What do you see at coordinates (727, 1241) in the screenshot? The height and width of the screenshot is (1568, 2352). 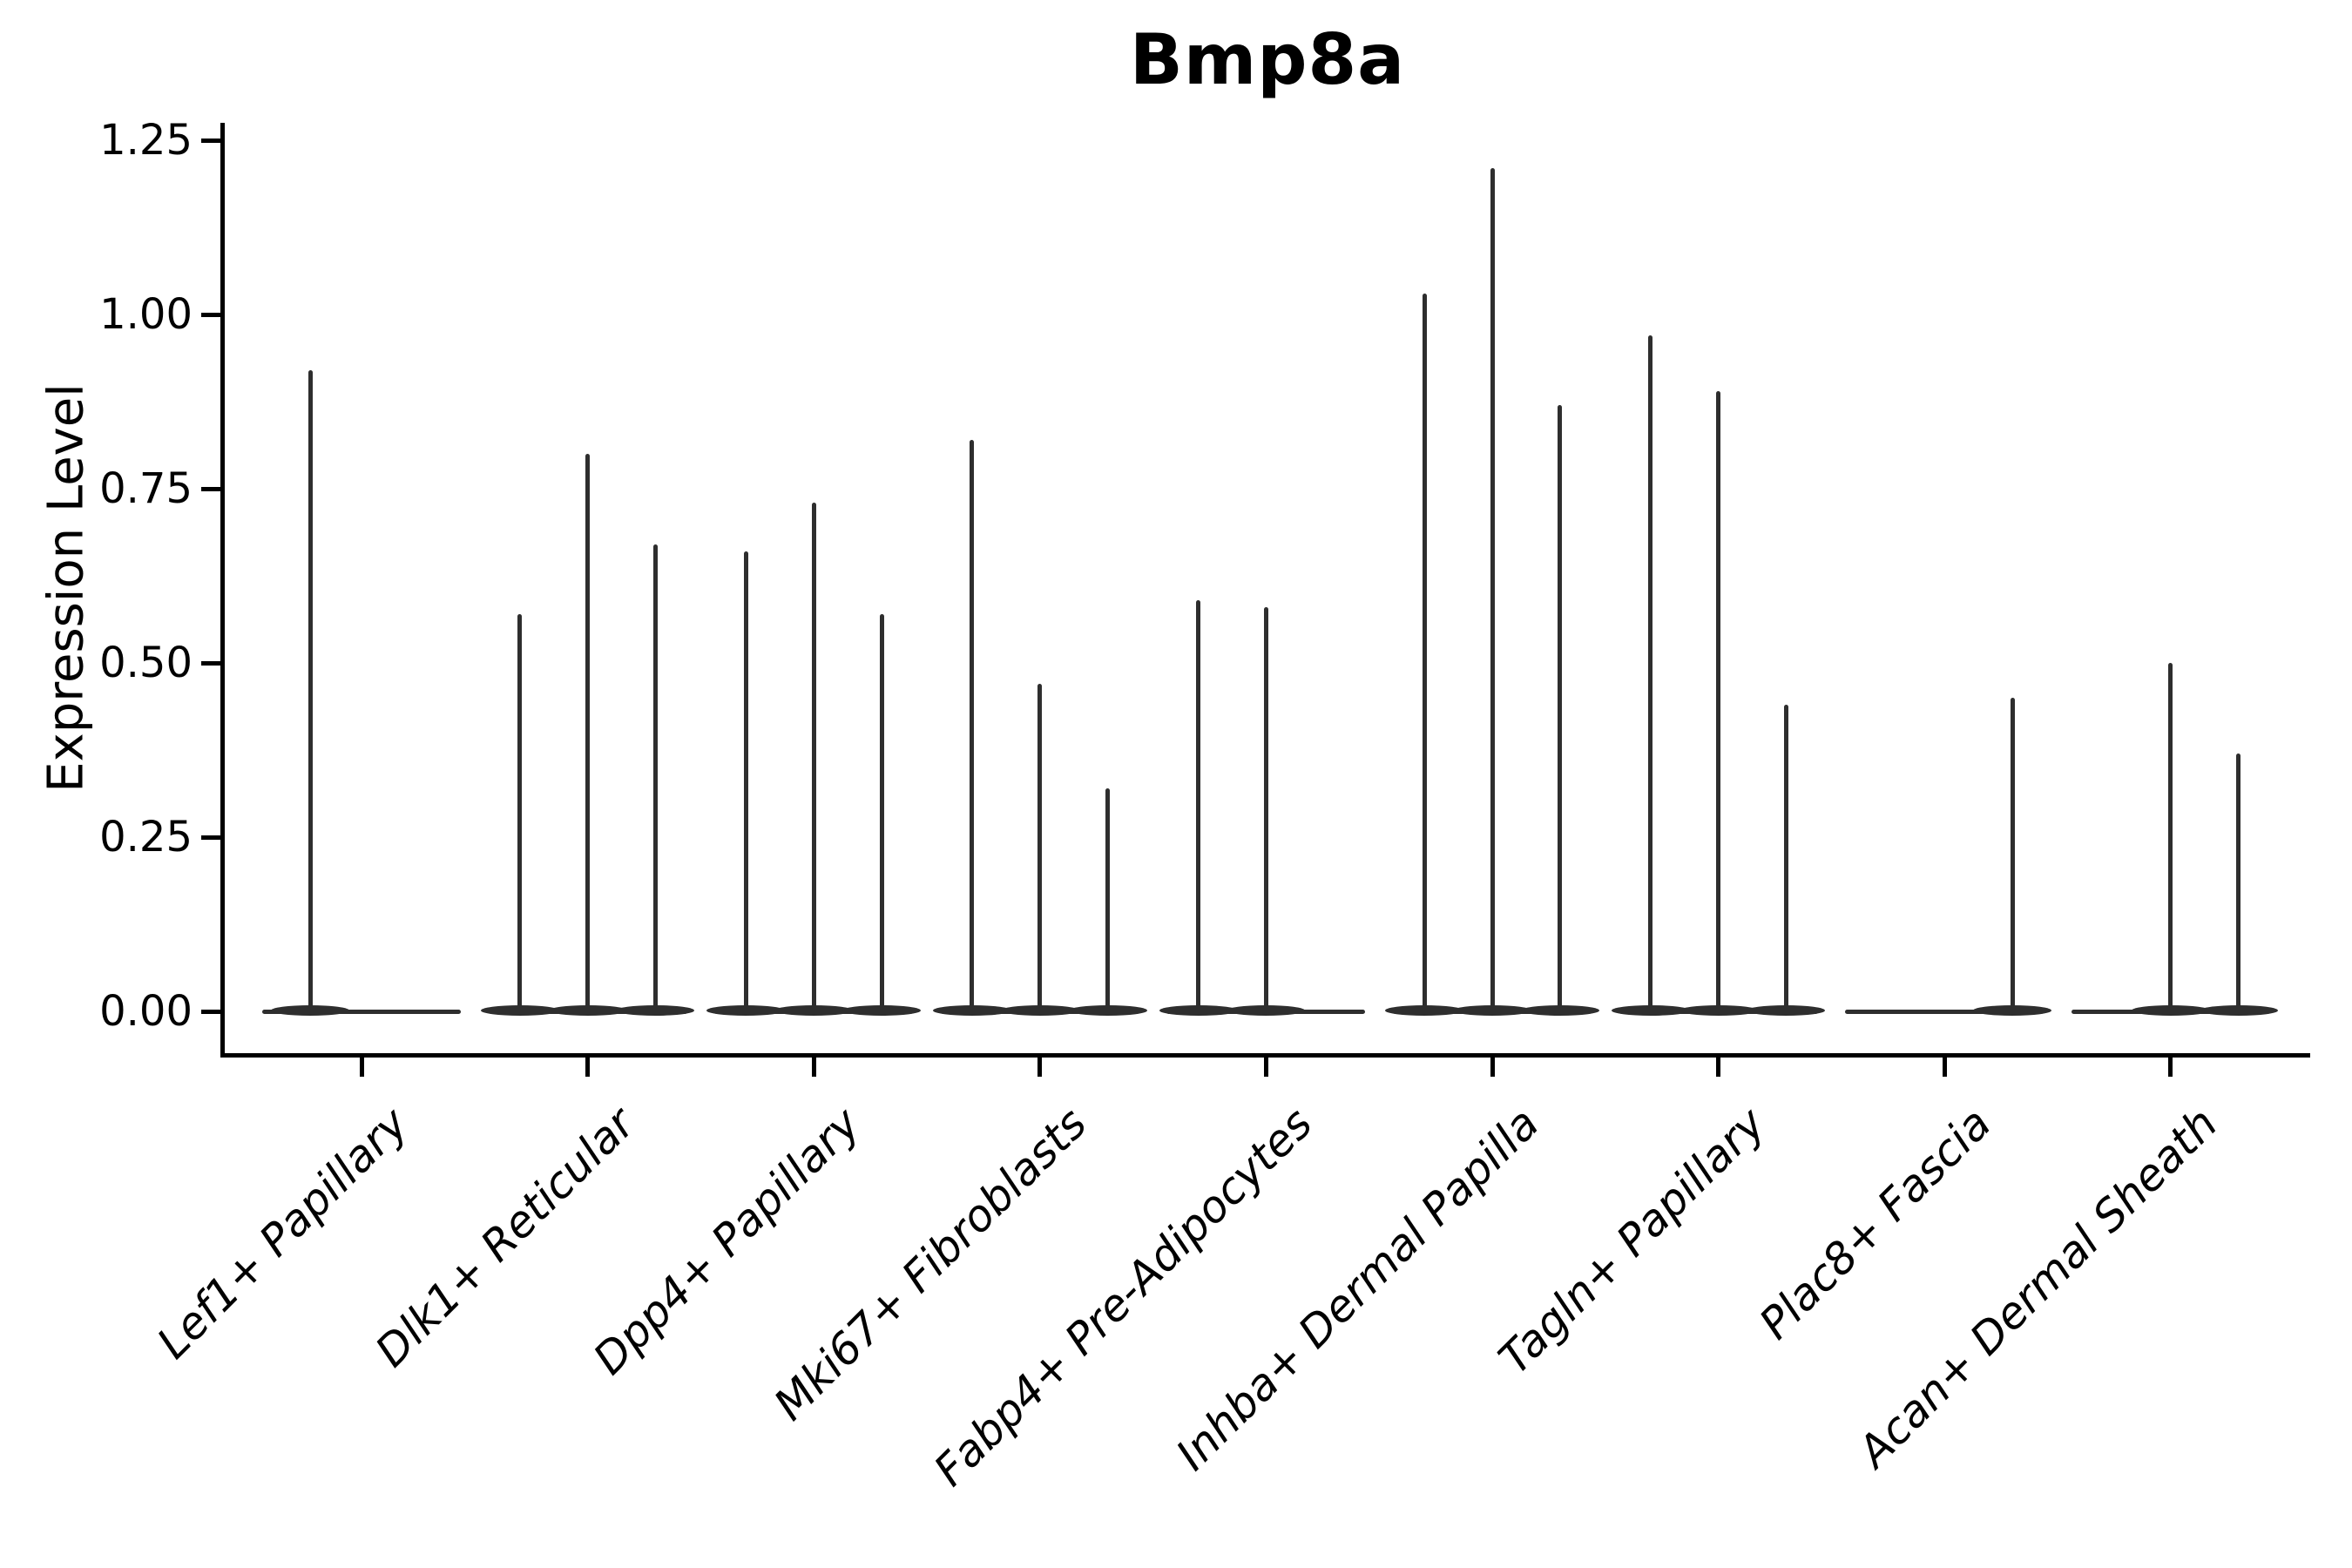 I see `x-tick-label: Dpp4+ Papillary` at bounding box center [727, 1241].